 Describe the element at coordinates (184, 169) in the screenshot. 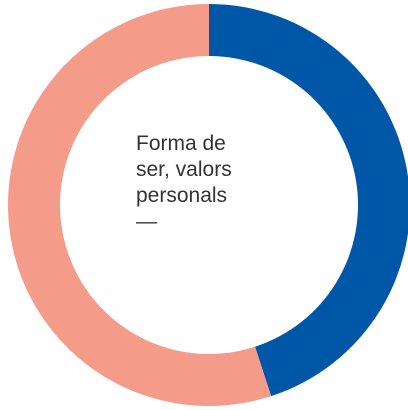

I see `chart-title: Forma de ser, valors personals` at that location.